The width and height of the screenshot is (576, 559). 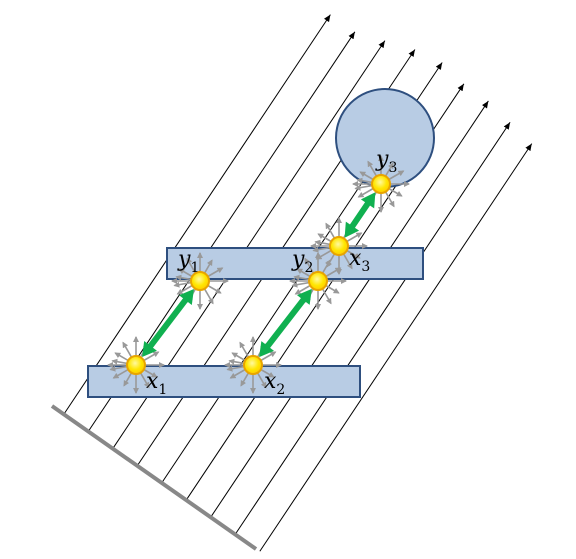 I want to click on interaction-links, so click(x=259, y=275).